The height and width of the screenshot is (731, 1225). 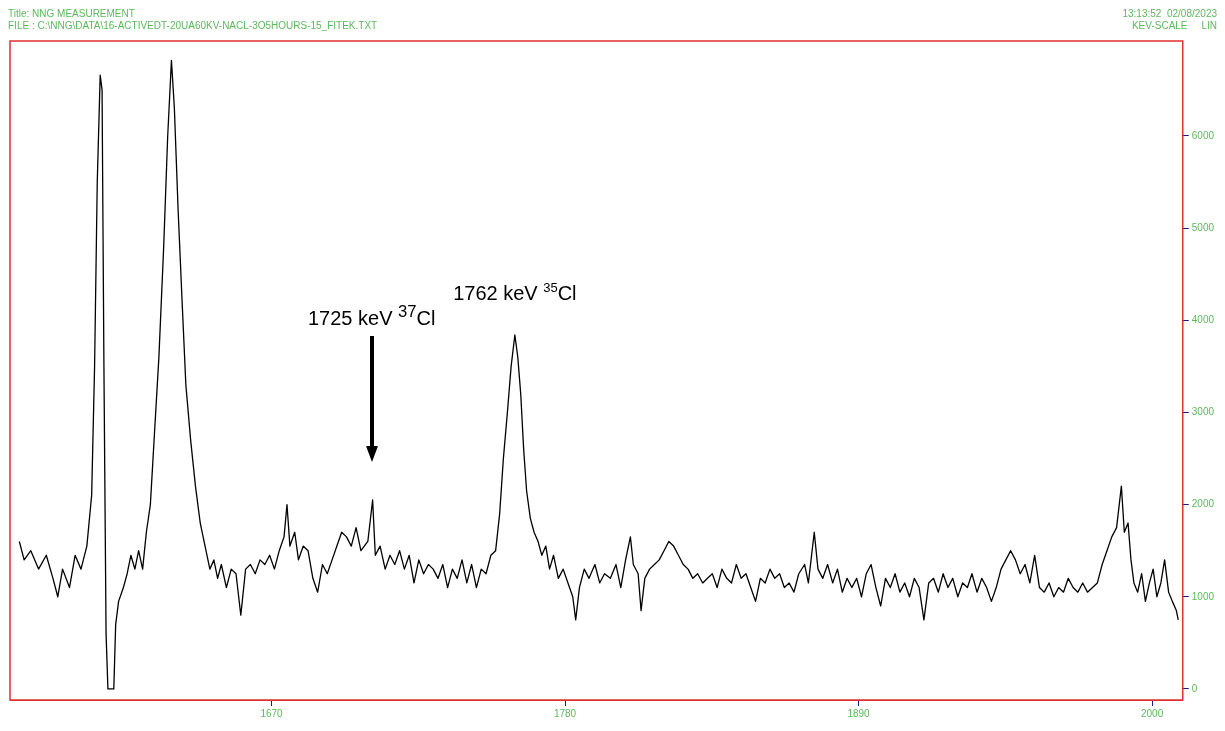 What do you see at coordinates (1173, 26) in the screenshot?
I see `text: KEV-SCALE LIN` at bounding box center [1173, 26].